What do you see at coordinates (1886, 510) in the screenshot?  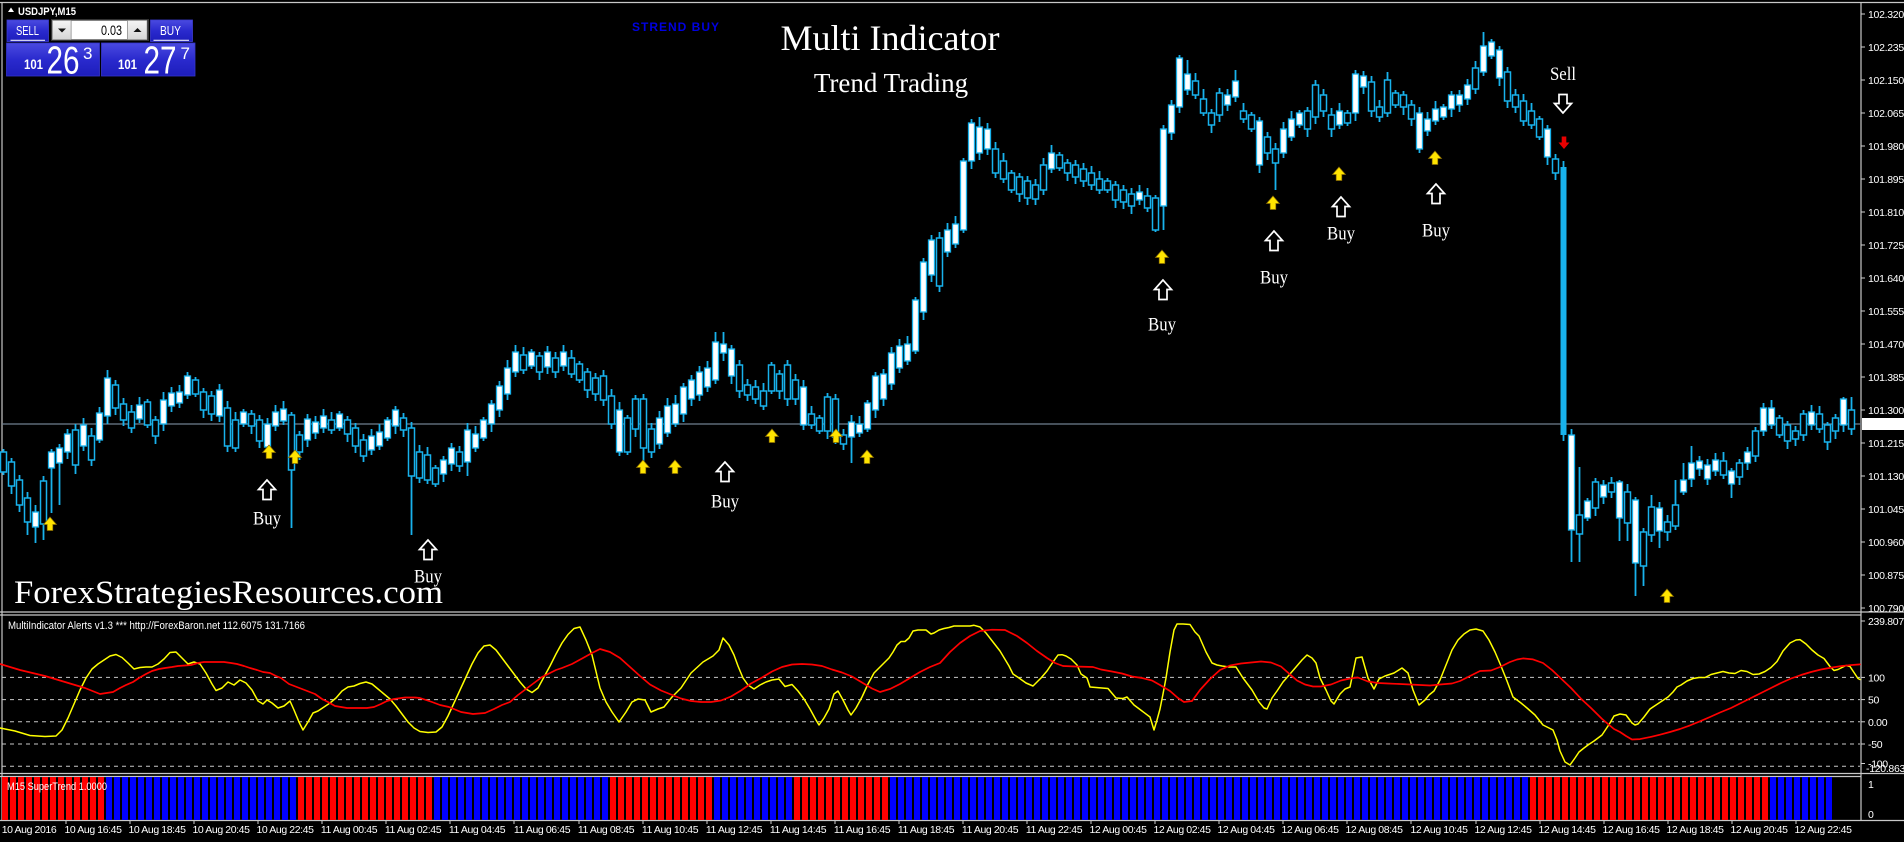 I see `svg-text: 101.045` at bounding box center [1886, 510].